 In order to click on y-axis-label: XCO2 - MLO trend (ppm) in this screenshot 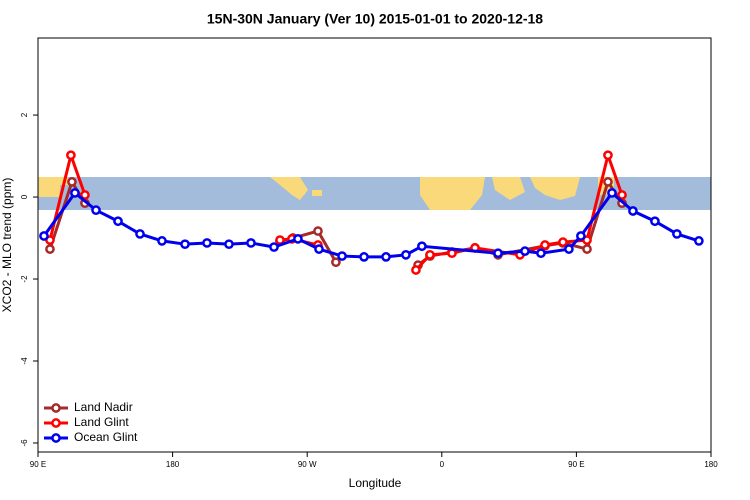, I will do `click(7, 245)`.